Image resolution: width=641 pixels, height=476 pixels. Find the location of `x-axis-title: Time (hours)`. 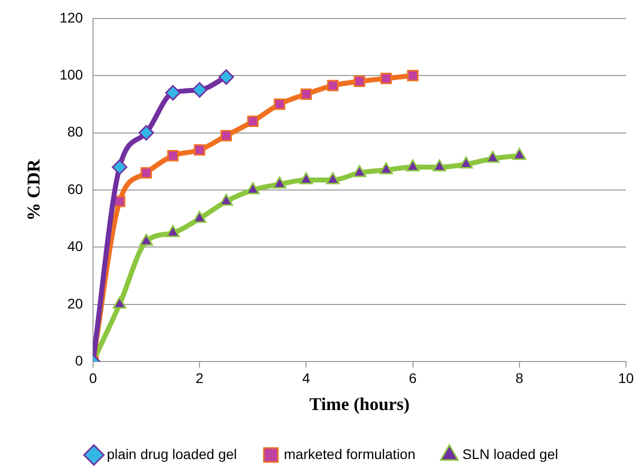

x-axis-title: Time (hours) is located at coordinates (359, 404).